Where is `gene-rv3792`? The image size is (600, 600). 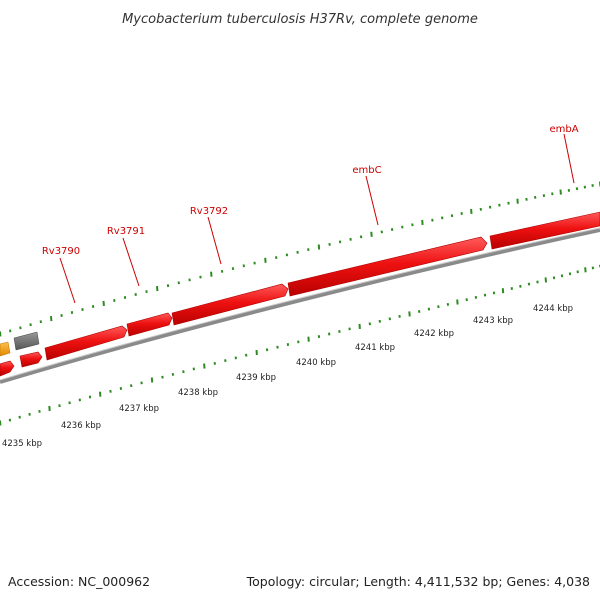
gene-rv3792 is located at coordinates (230, 304).